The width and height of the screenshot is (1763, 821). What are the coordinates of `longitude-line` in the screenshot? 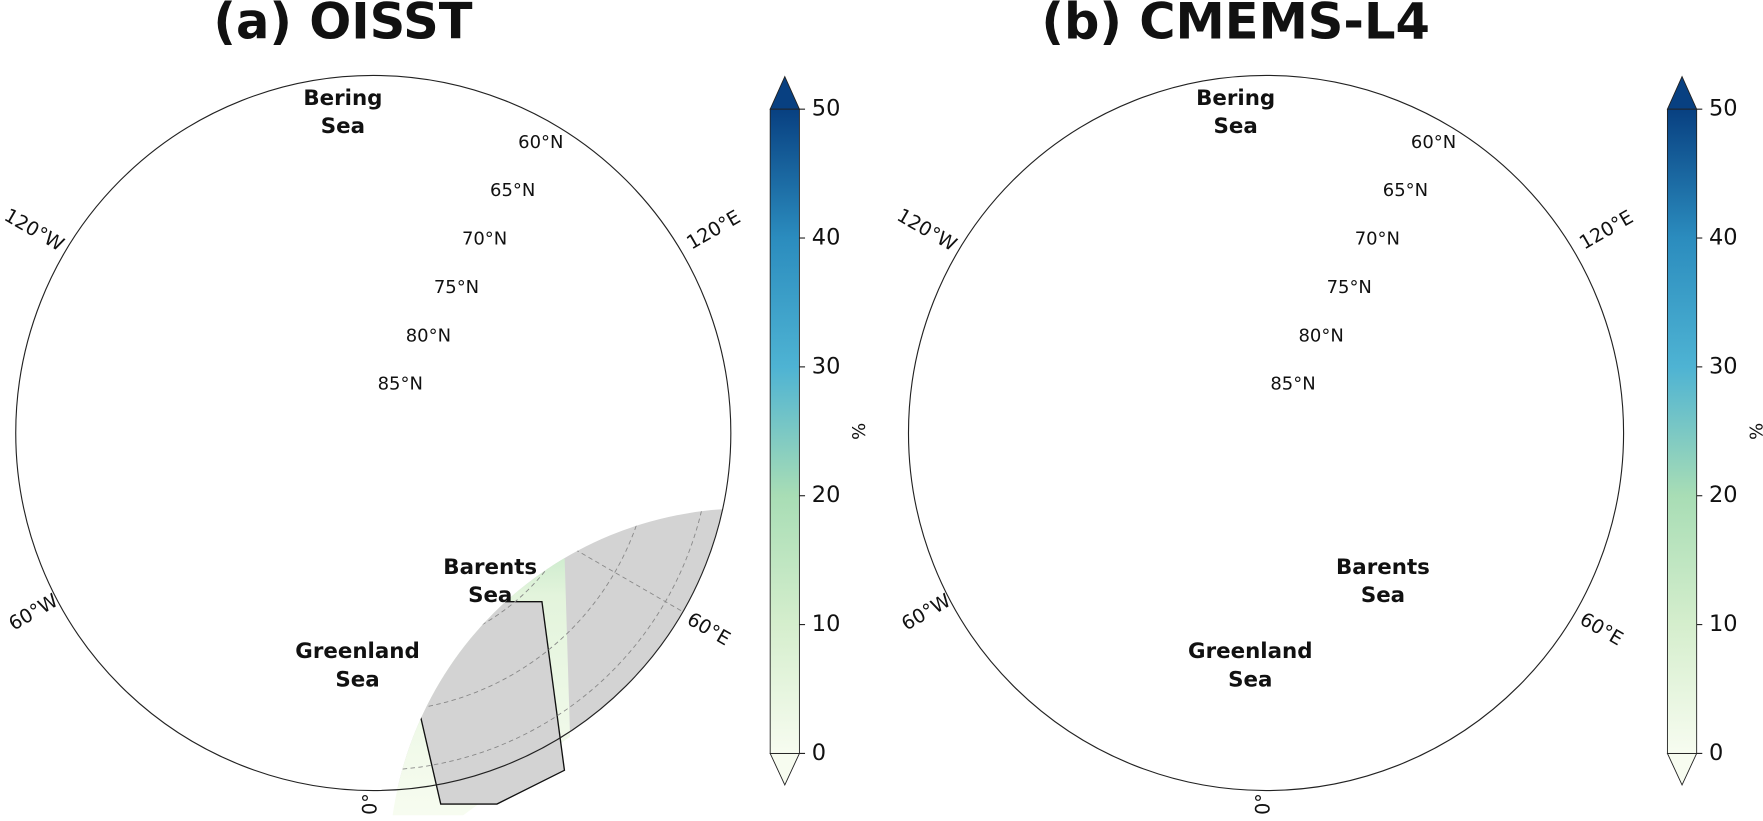 It's located at (536, 560).